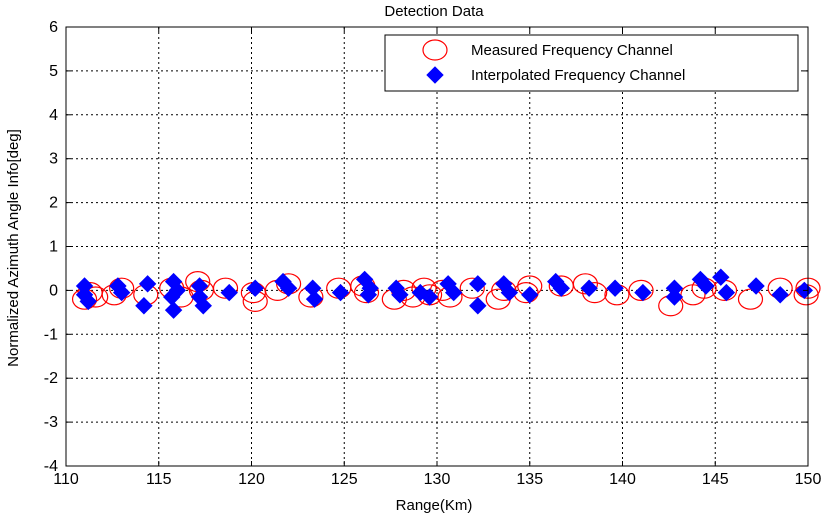  I want to click on y-axis-label: Normalized Azimuth Angle Info[deg], so click(13, 248).